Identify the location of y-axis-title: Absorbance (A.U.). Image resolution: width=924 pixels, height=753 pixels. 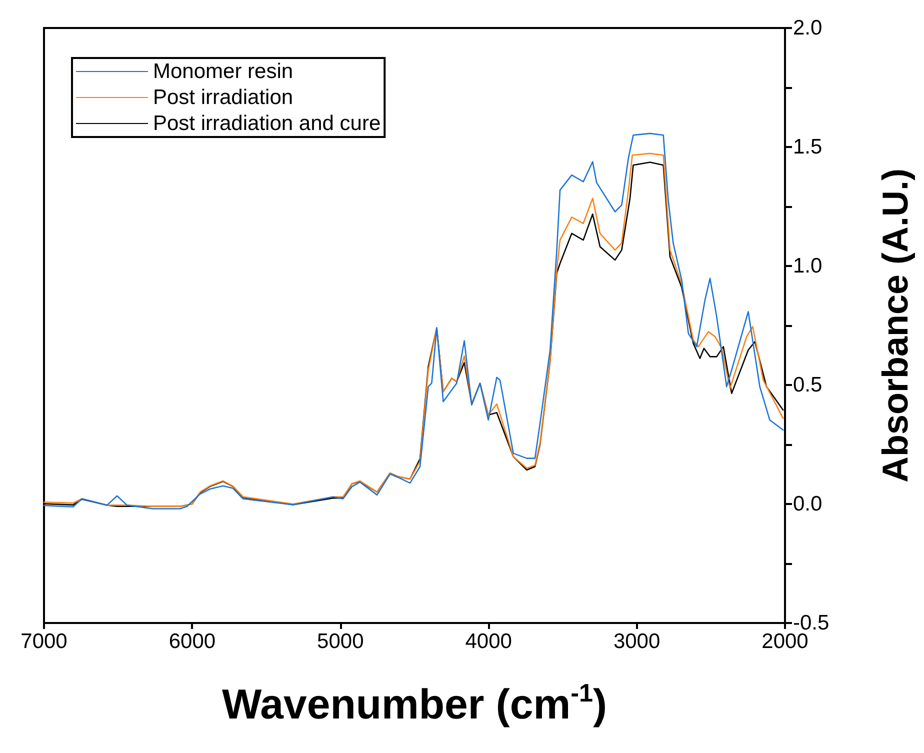
(895, 325).